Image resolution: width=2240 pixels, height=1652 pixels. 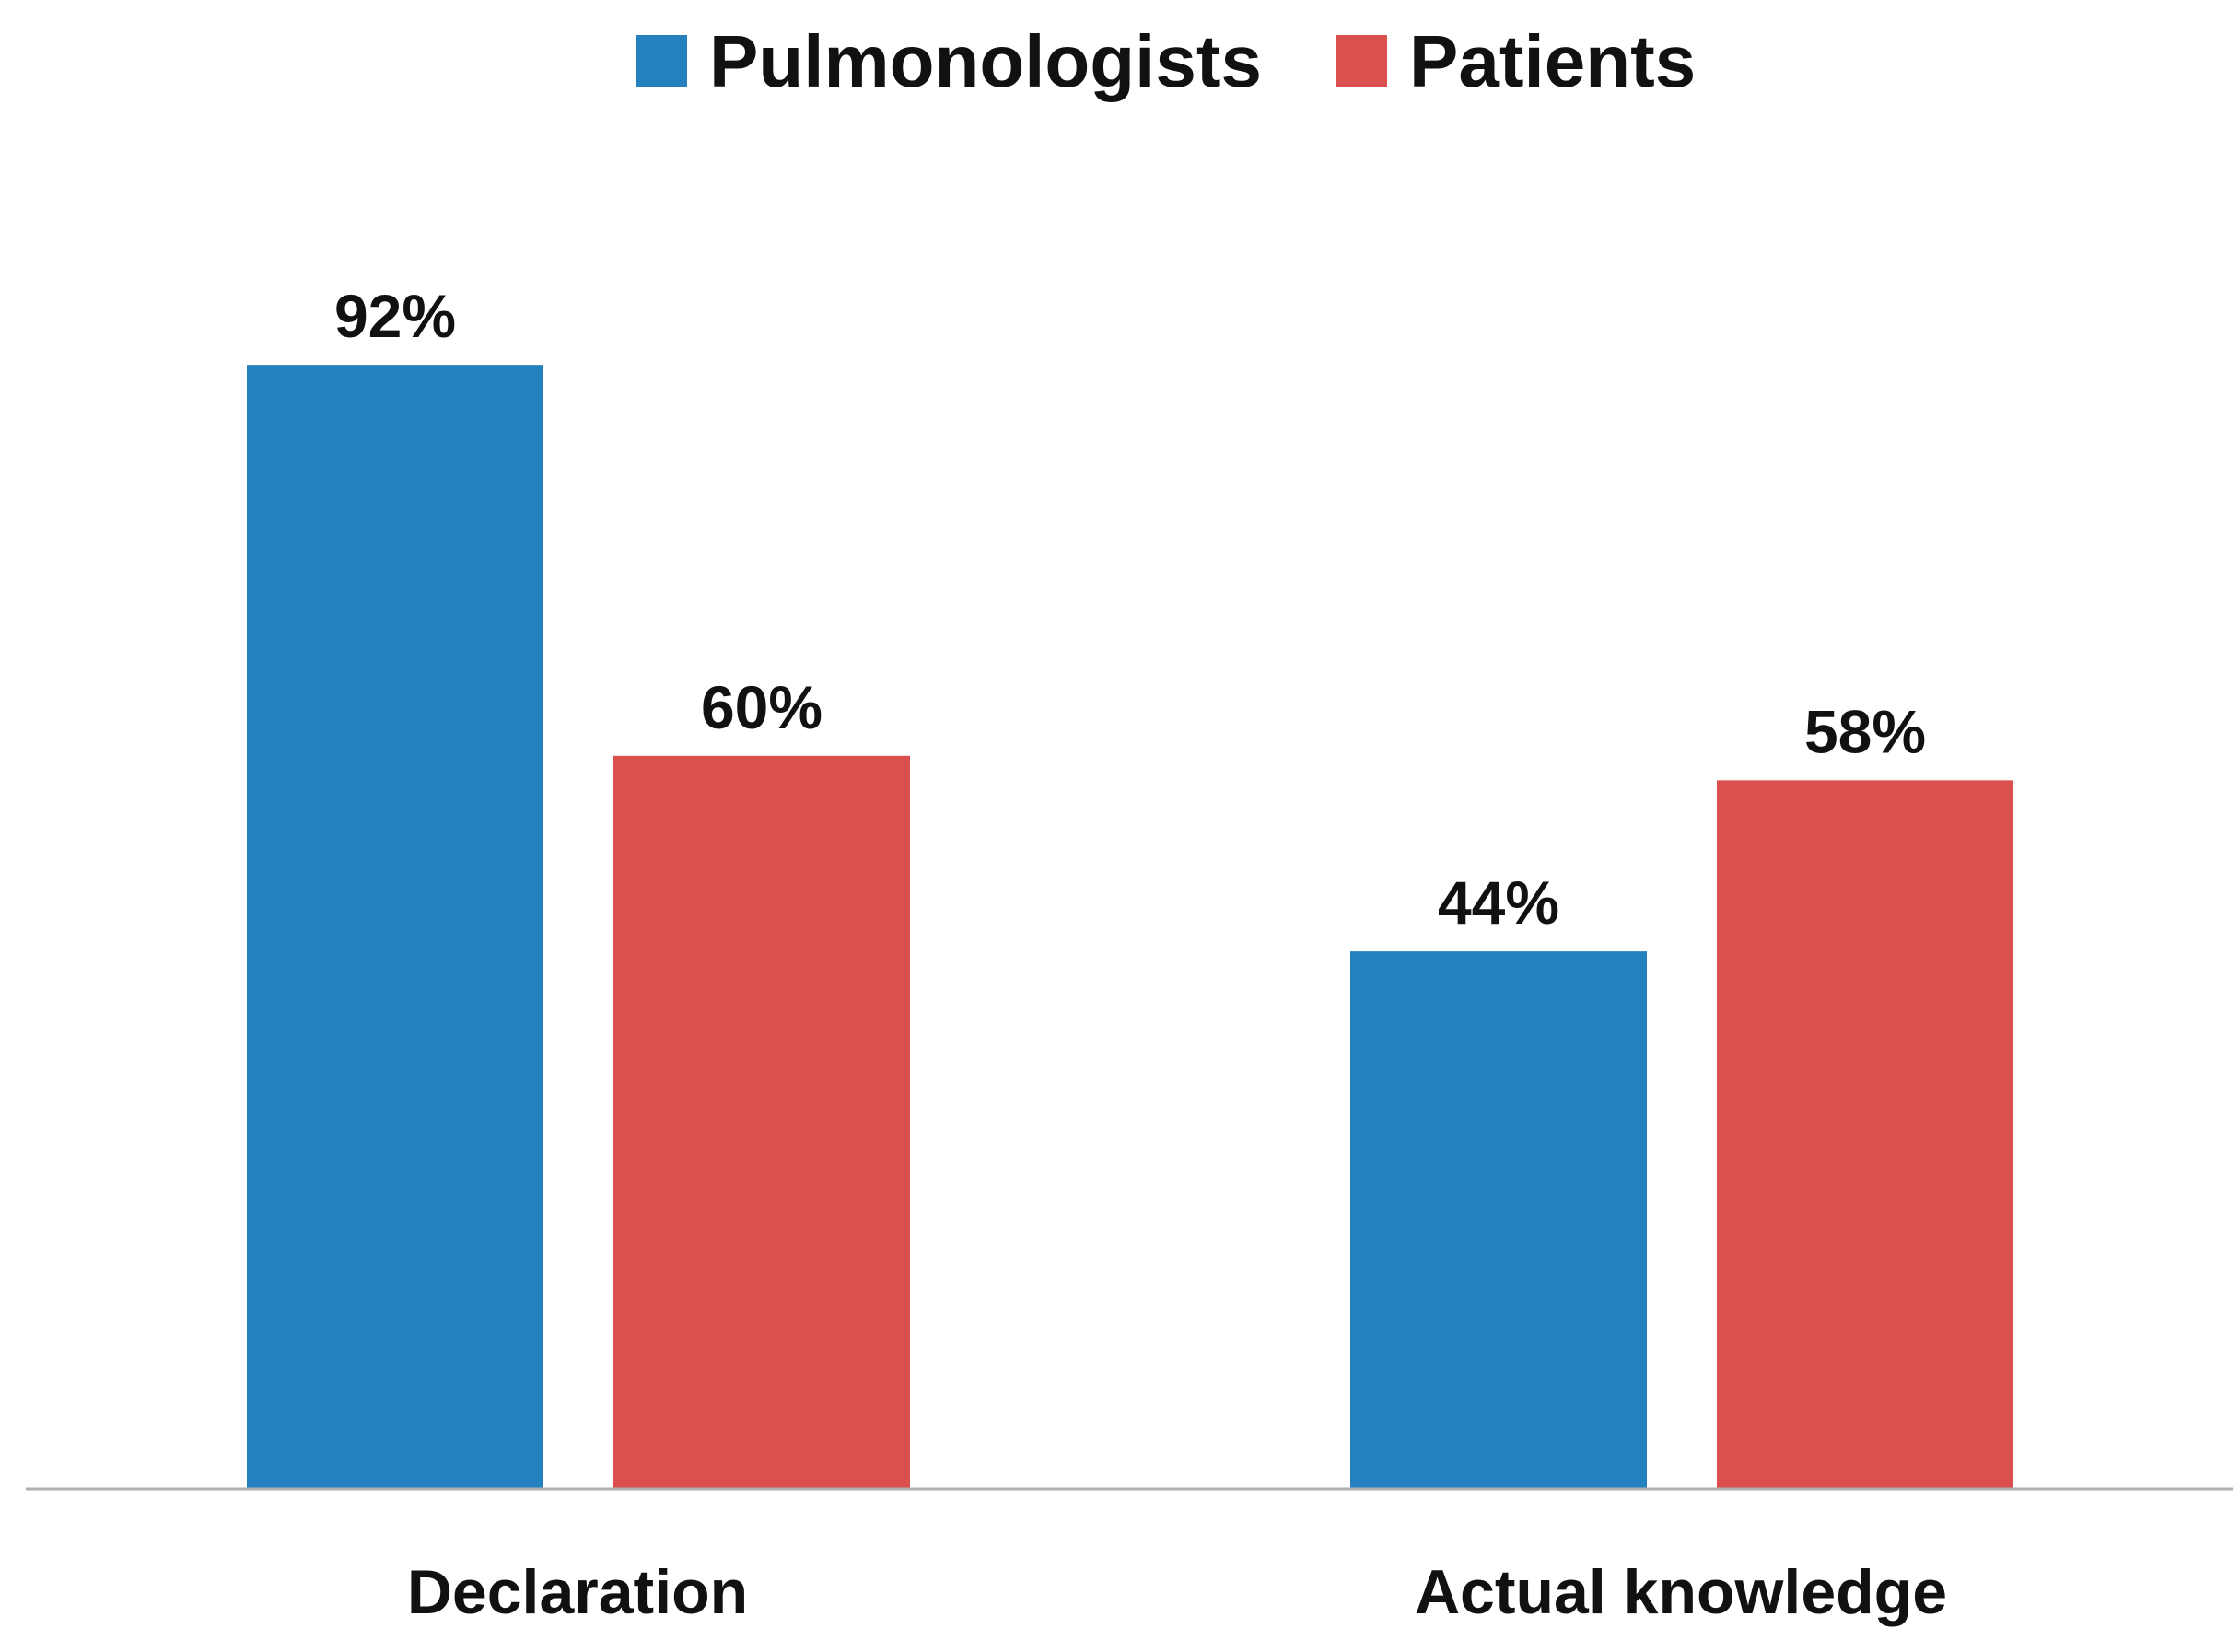 What do you see at coordinates (1177, 1592) in the screenshot?
I see `category-labels: Declaration Actual knowledge` at bounding box center [1177, 1592].